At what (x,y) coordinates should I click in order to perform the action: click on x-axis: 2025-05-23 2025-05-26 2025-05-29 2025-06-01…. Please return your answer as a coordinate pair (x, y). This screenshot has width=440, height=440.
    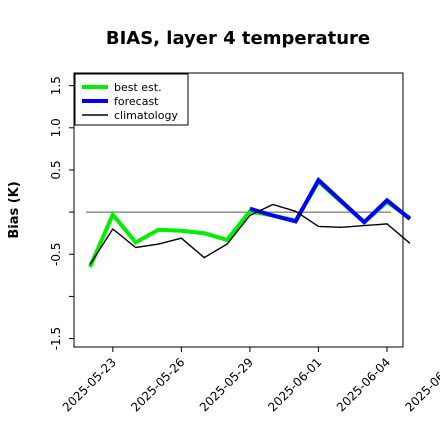
    Looking at the image, I should click on (250, 380).